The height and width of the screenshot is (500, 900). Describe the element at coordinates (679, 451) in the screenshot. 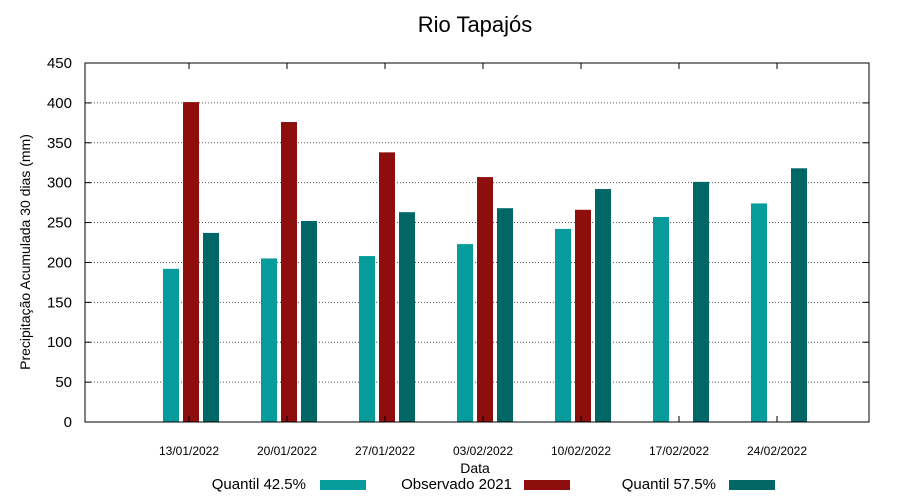

I see `x-tick-label: 17/02/2022` at that location.